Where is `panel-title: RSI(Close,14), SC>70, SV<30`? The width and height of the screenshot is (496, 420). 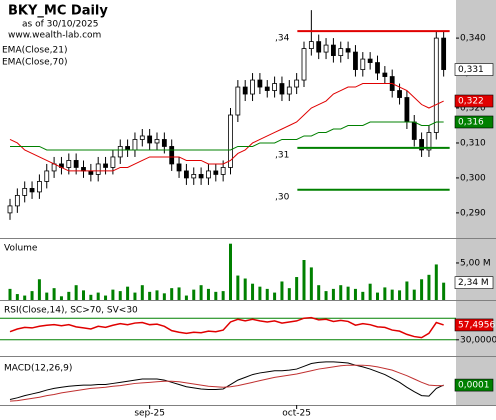 panel-title: RSI(Close,14), SC>70, SV<30 is located at coordinates (71, 311).